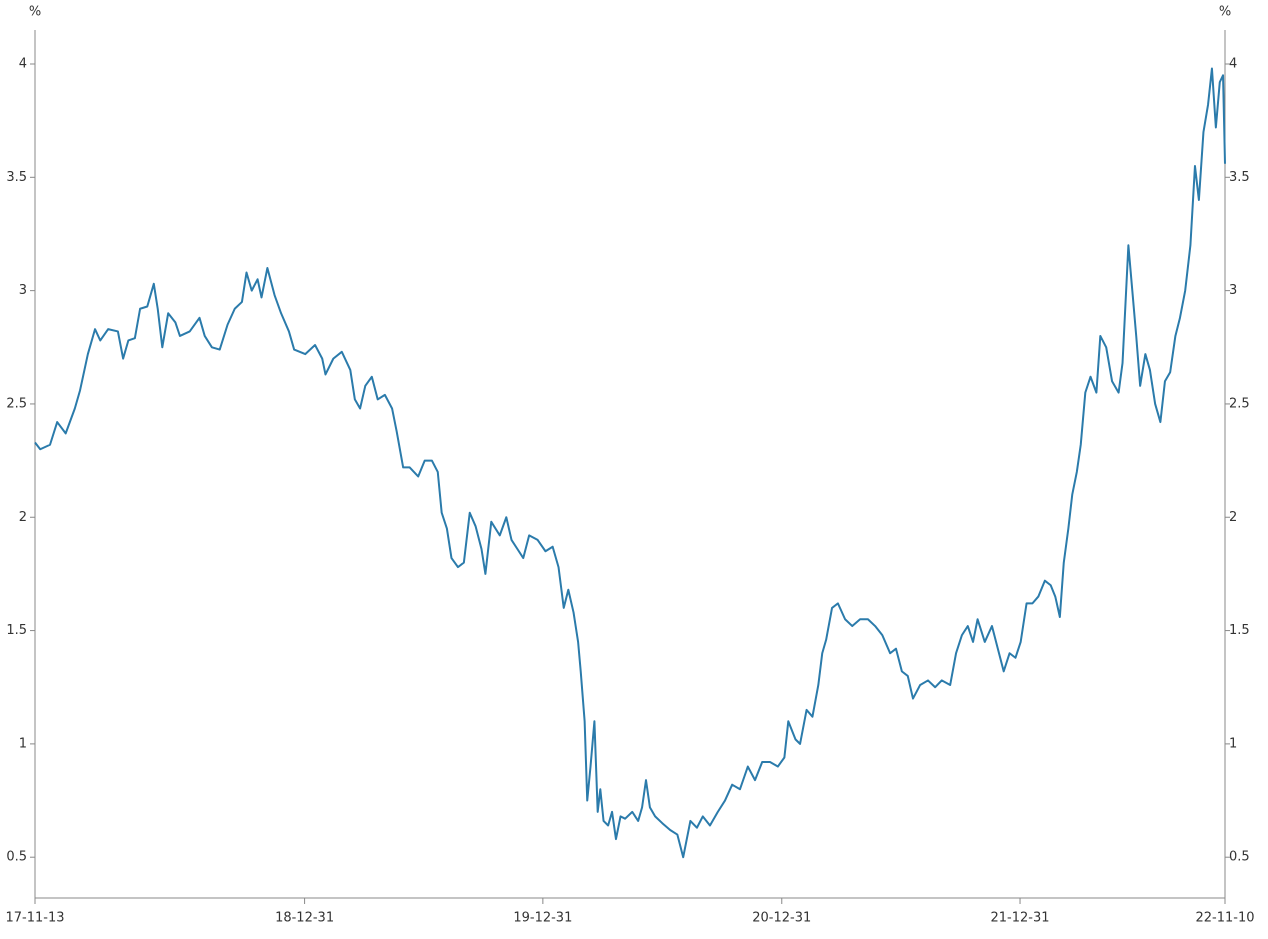 This screenshot has width=1268, height=939. What do you see at coordinates (16, 630) in the screenshot?
I see `y-tick-label: 1.5` at bounding box center [16, 630].